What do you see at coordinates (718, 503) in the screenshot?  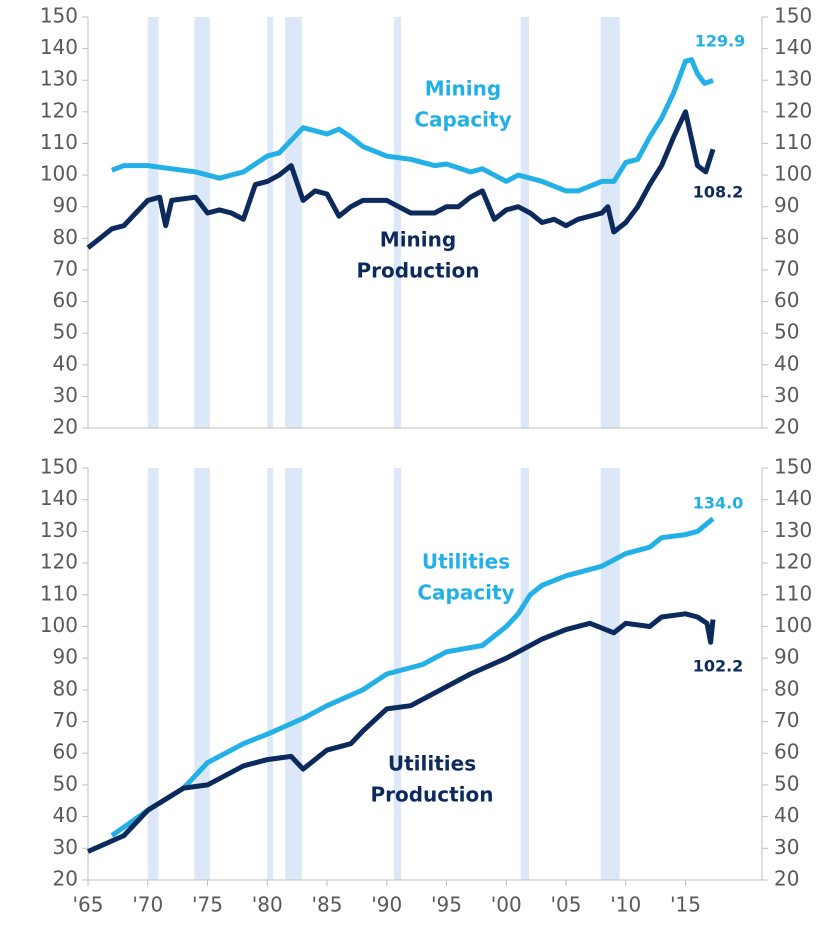 I see `end-label: 134.0` at bounding box center [718, 503].